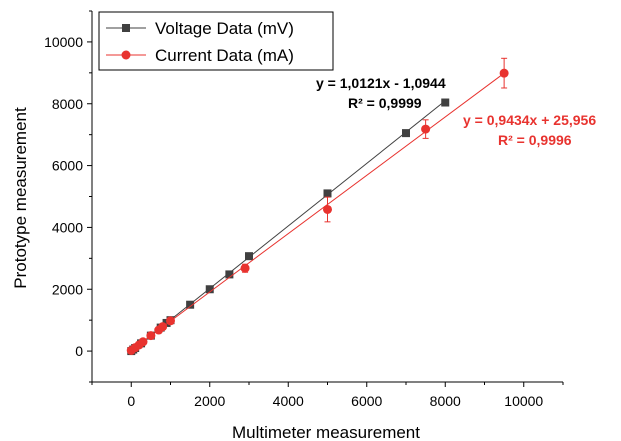 This screenshot has height=441, width=621. Describe the element at coordinates (224, 28) in the screenshot. I see `legend-voltage-label: Voltage Data (mV)` at that location.